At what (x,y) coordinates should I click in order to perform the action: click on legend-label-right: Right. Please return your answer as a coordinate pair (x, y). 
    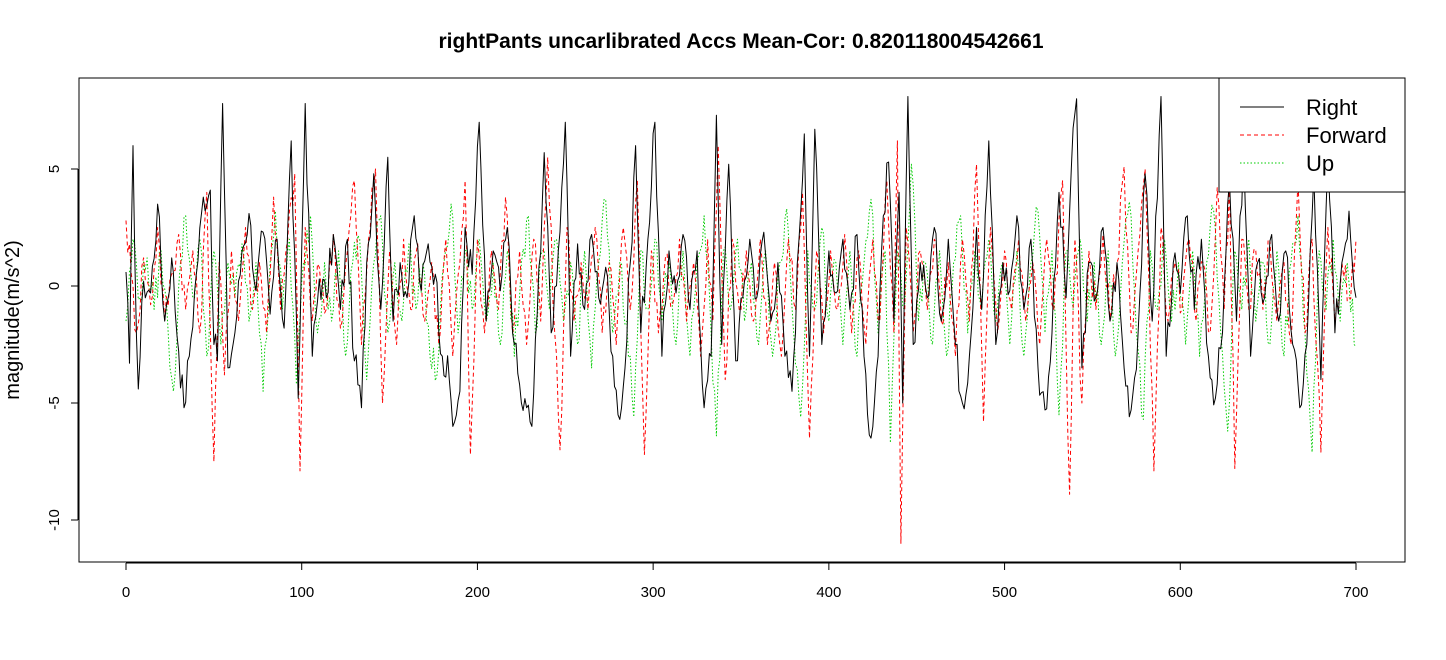
    Looking at the image, I should click on (1331, 107).